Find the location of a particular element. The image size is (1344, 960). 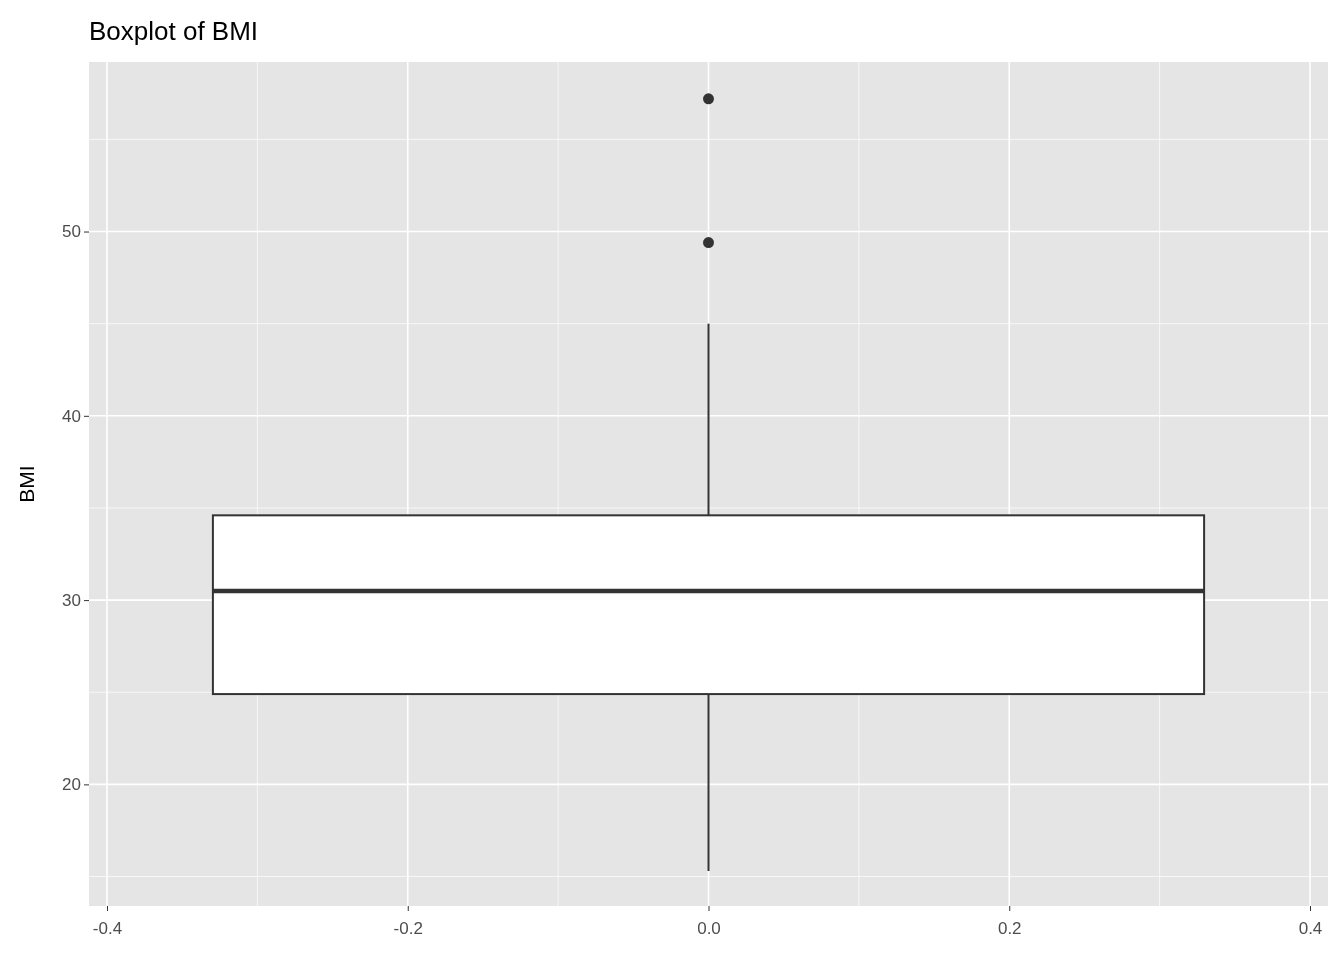

text: 0.4 is located at coordinates (1310, 929).